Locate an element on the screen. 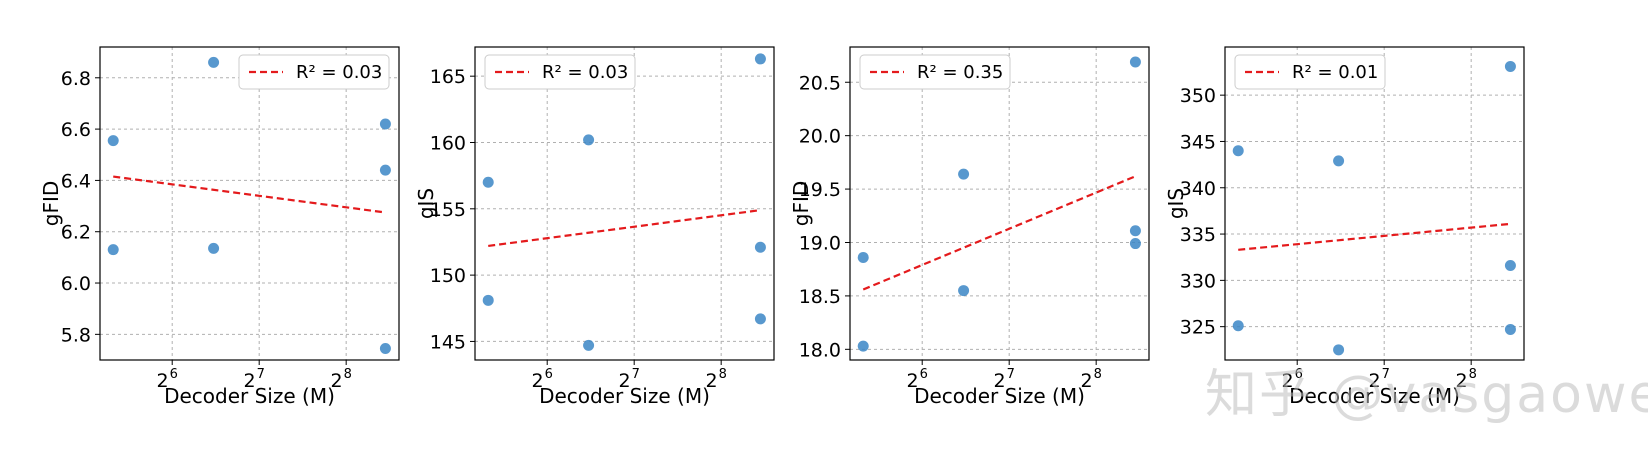 This screenshot has height=456, width=1648. y-tick-label: 155 is located at coordinates (448, 210).